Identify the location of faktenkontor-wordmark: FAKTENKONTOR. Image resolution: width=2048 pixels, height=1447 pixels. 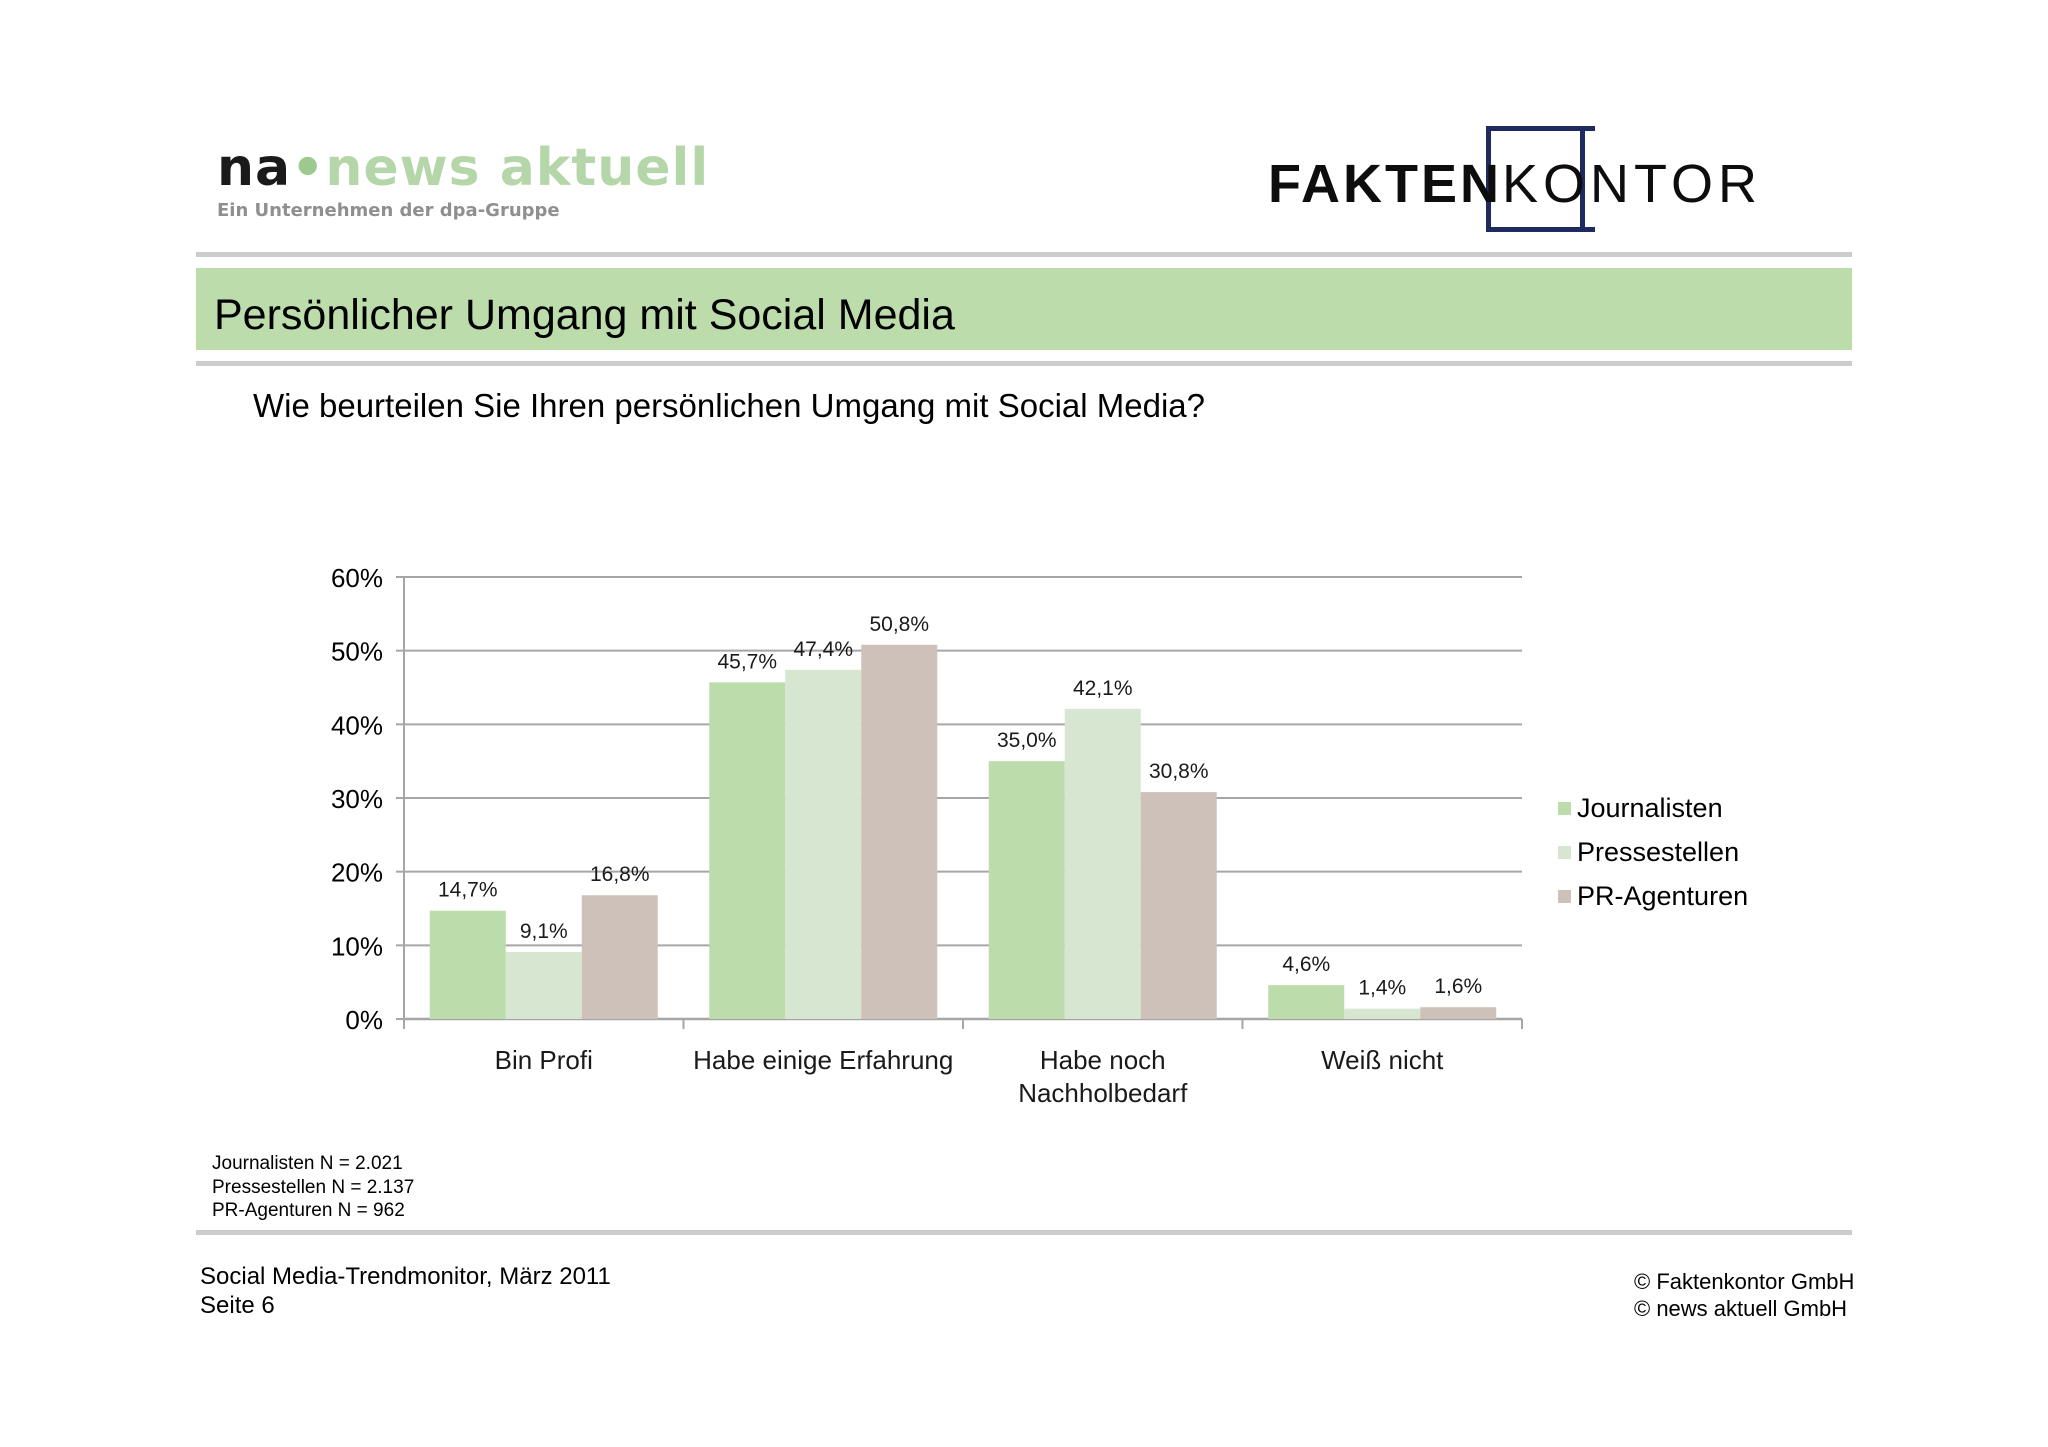
(1515, 184).